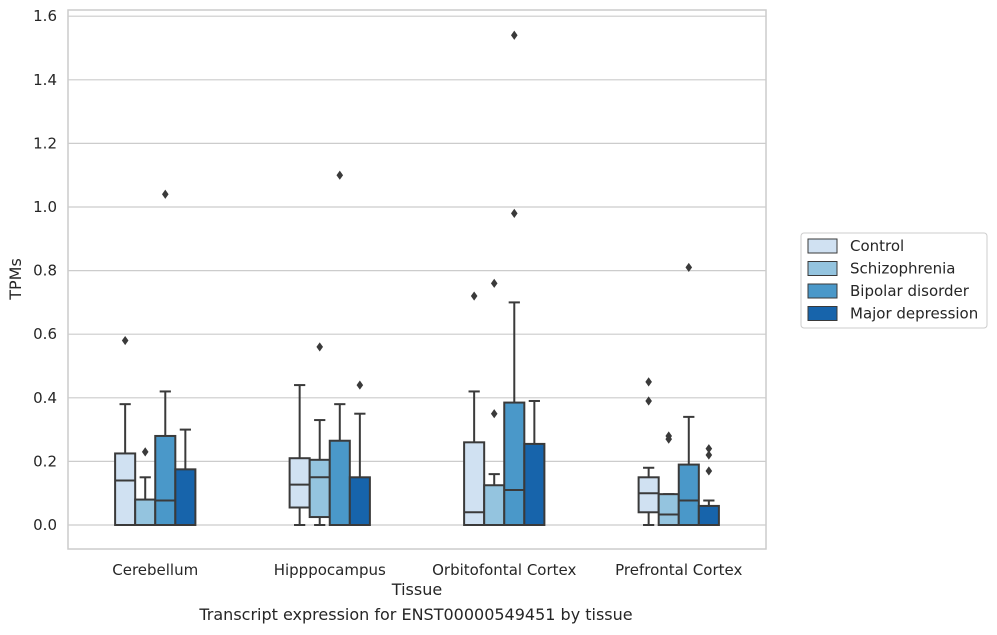 Image resolution: width=997 pixels, height=635 pixels. Describe the element at coordinates (914, 314) in the screenshot. I see `legend-label: Major depression` at that location.